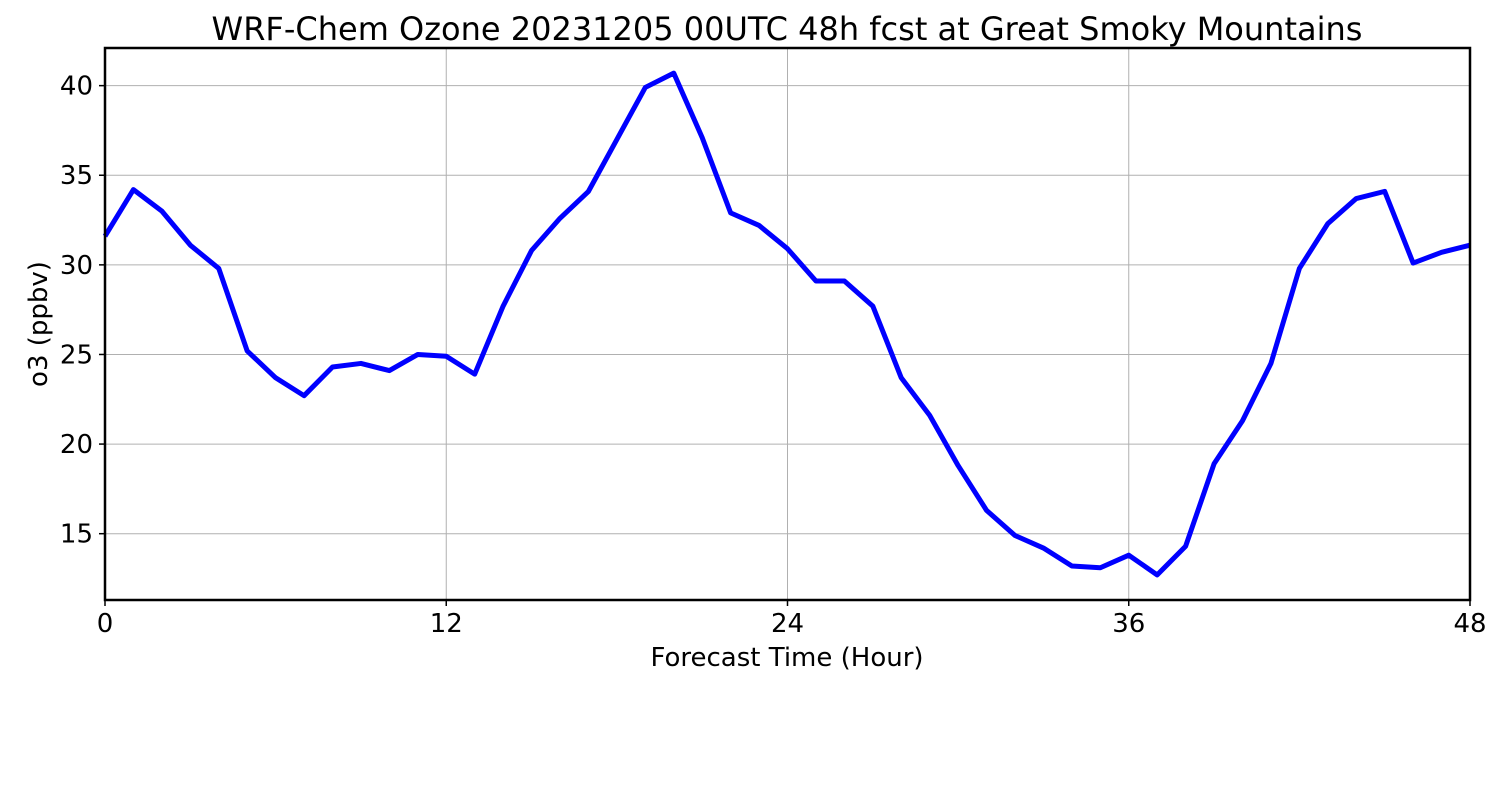  What do you see at coordinates (76, 445) in the screenshot?
I see `y-tick-label-20: 20` at bounding box center [76, 445].